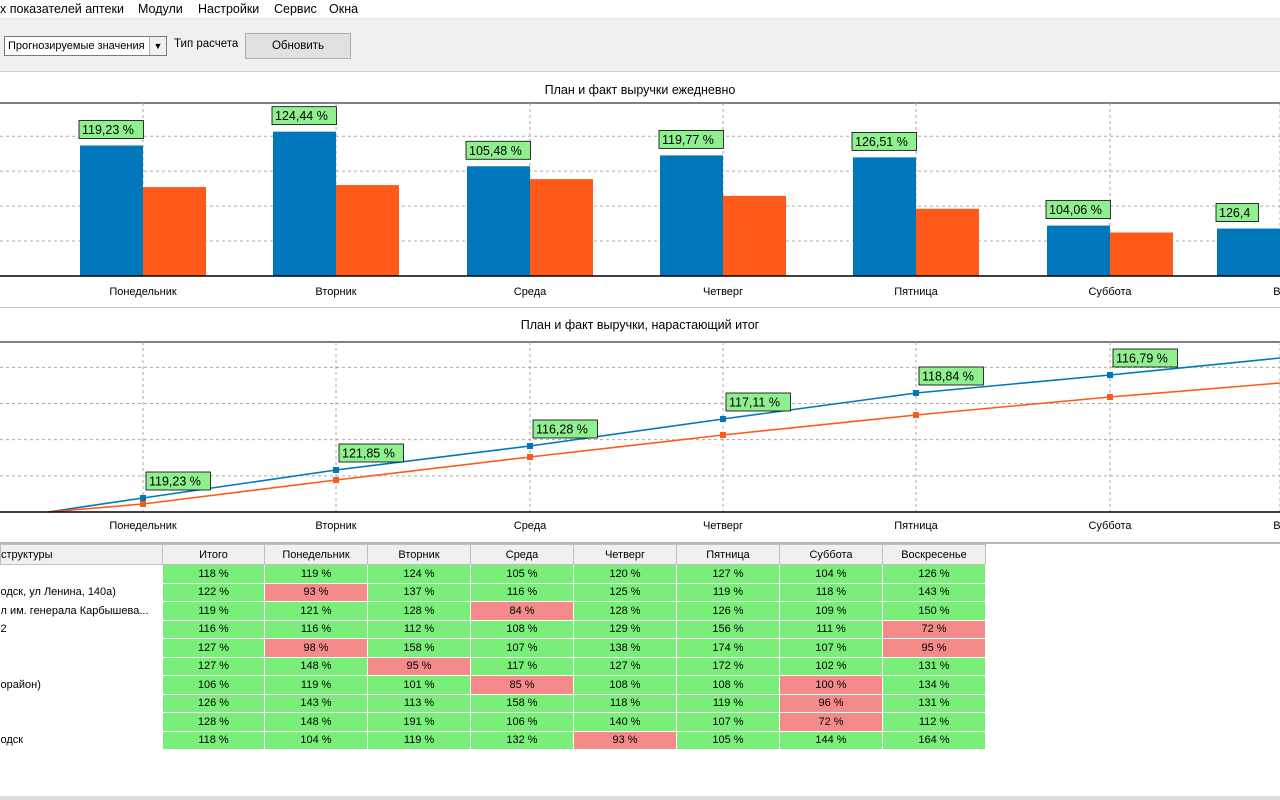 This screenshot has height=800, width=1280. I want to click on table-row: 127 % 98 % 158 % 107 % 138 % 174 % 107 % 95 %, so click(493, 648).